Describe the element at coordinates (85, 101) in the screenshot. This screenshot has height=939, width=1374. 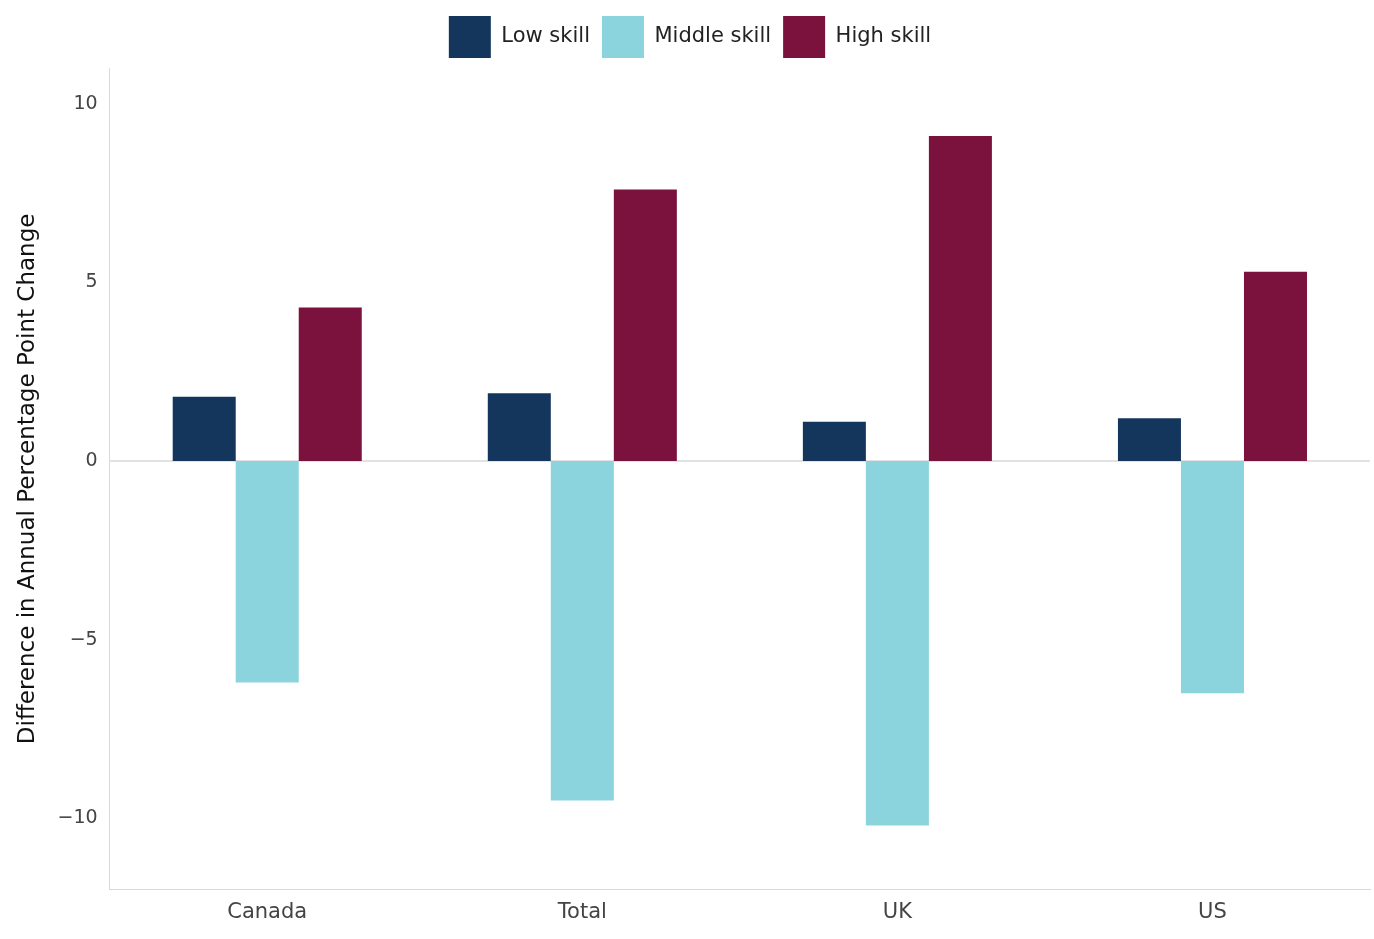
I see `y-tick-label: 10` at that location.